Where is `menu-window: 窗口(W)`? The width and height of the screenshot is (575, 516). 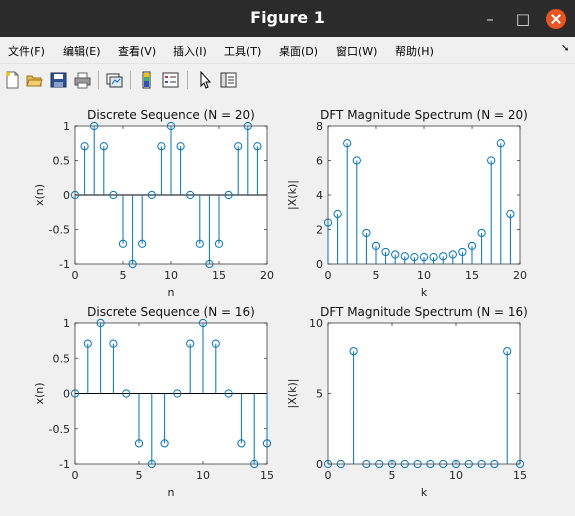 menu-window: 窗口(W) is located at coordinates (357, 51).